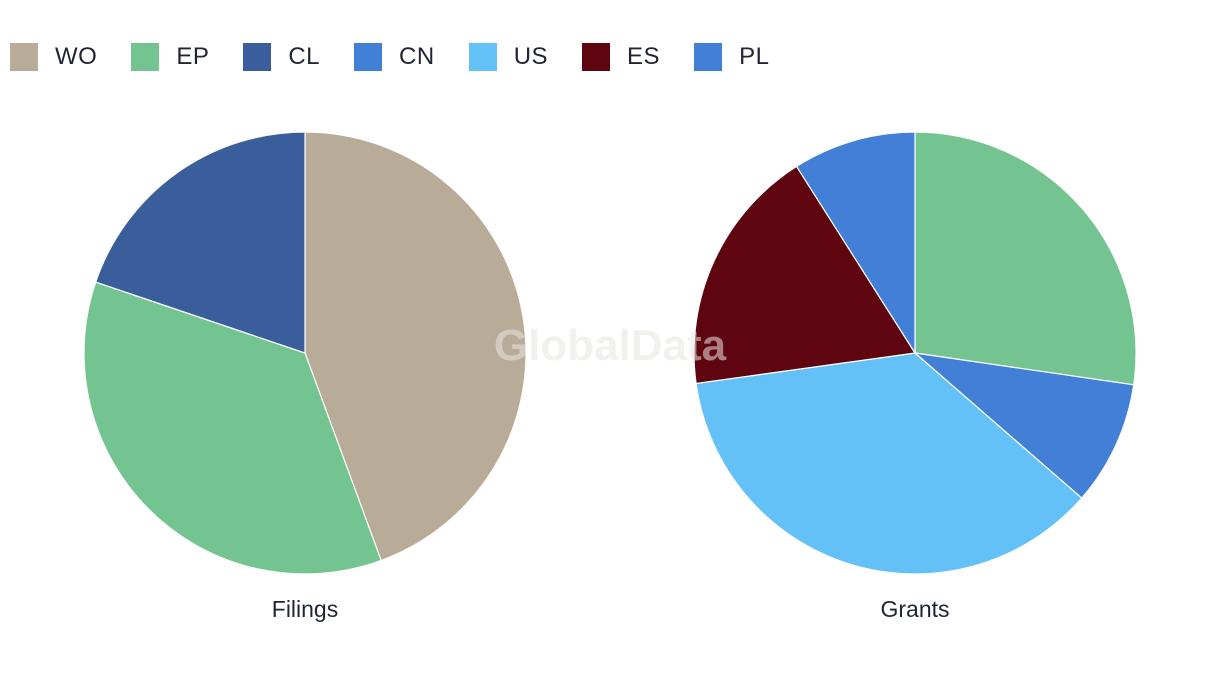  What do you see at coordinates (305, 609) in the screenshot?
I see `pie-title-filings: Filings` at bounding box center [305, 609].